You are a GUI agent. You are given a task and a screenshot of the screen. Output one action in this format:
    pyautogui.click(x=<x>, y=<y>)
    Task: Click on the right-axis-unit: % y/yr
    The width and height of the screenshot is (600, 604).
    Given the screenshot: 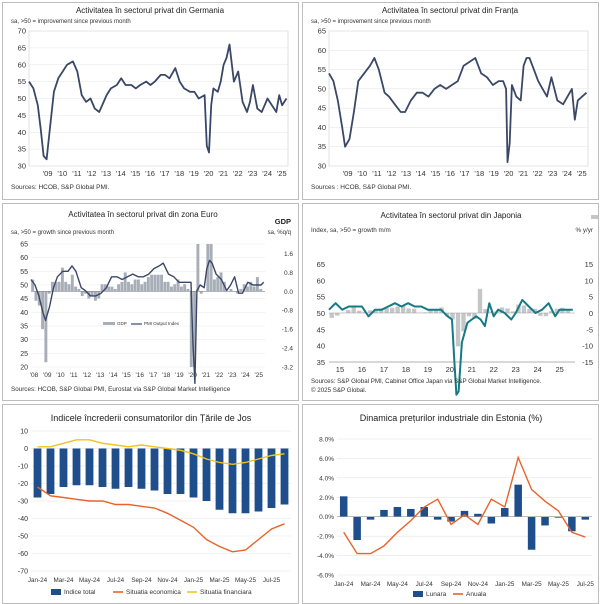 What is the action you would take?
    pyautogui.click(x=585, y=230)
    